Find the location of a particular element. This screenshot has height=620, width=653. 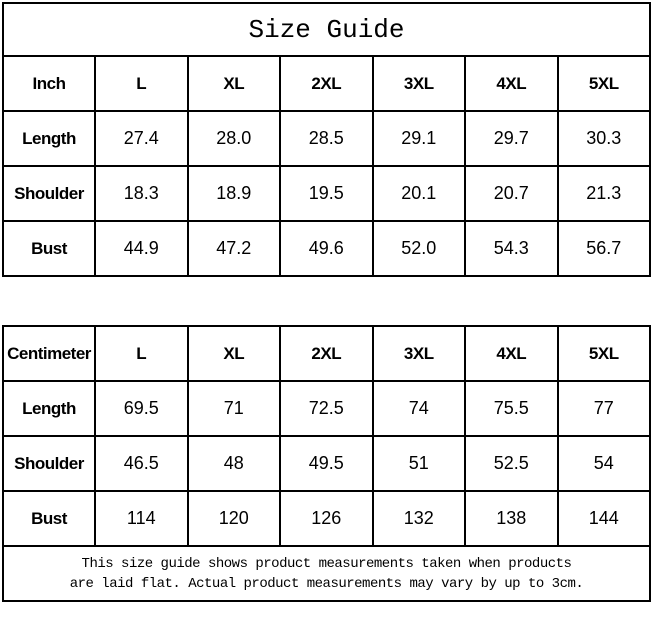

measurement-cell: 30.3 is located at coordinates (603, 138).